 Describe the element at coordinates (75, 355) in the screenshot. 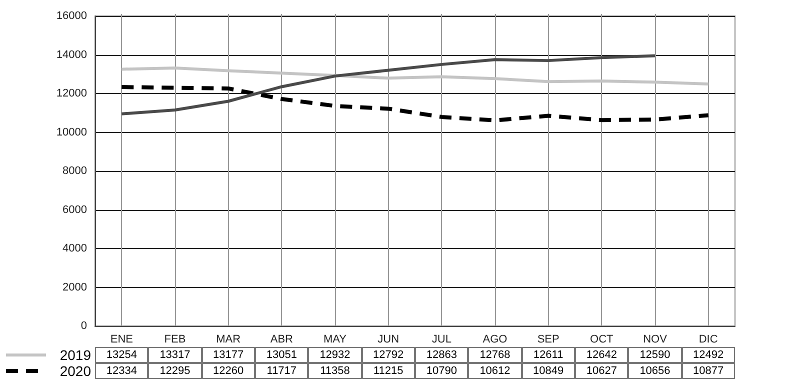

I see `legend-label: 2019` at that location.